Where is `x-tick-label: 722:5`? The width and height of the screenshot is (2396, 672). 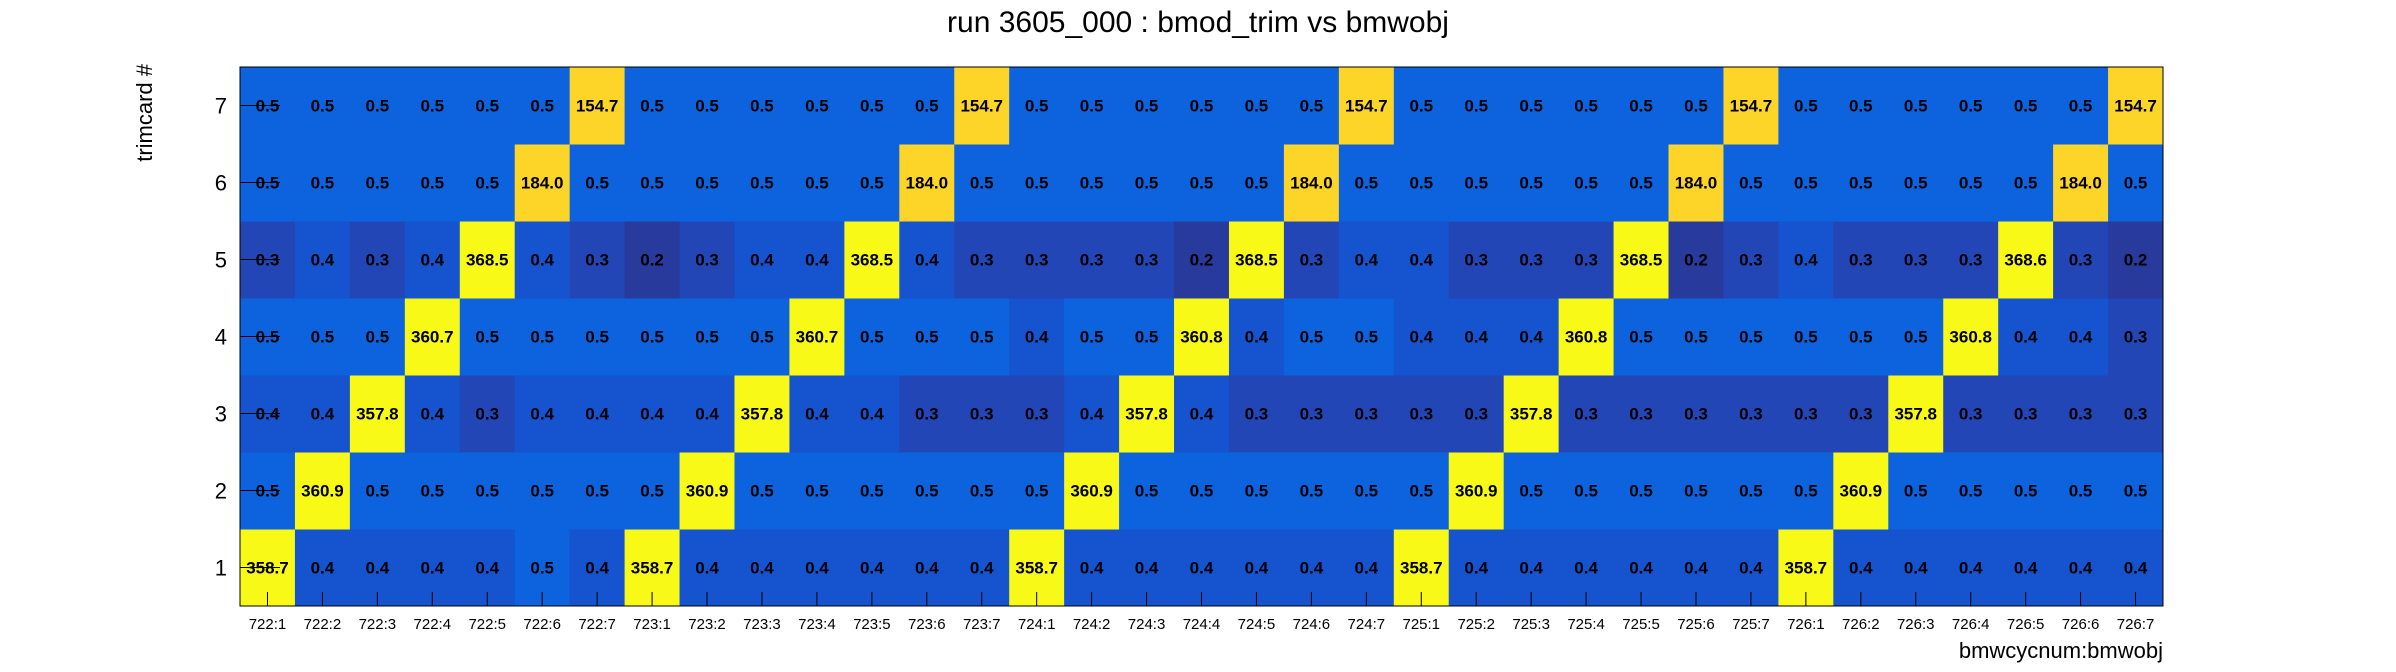
x-tick-label: 722:5 is located at coordinates (487, 624).